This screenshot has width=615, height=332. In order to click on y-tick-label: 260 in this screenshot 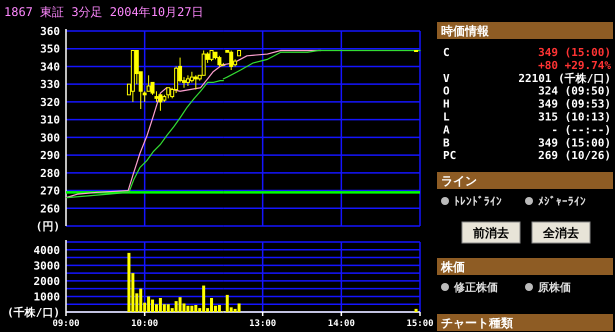, I will do `click(50, 209)`.